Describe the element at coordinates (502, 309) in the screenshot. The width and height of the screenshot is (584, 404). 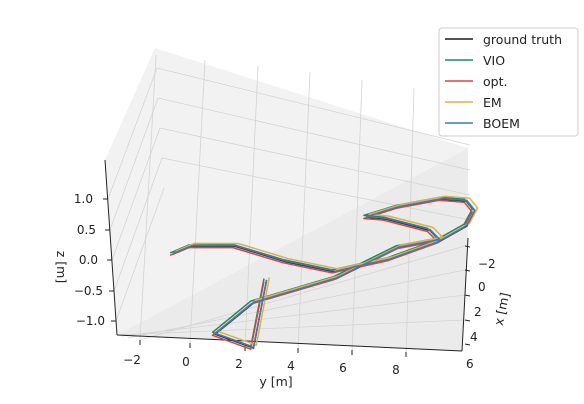
I see `x-axis-label: x [m]` at that location.